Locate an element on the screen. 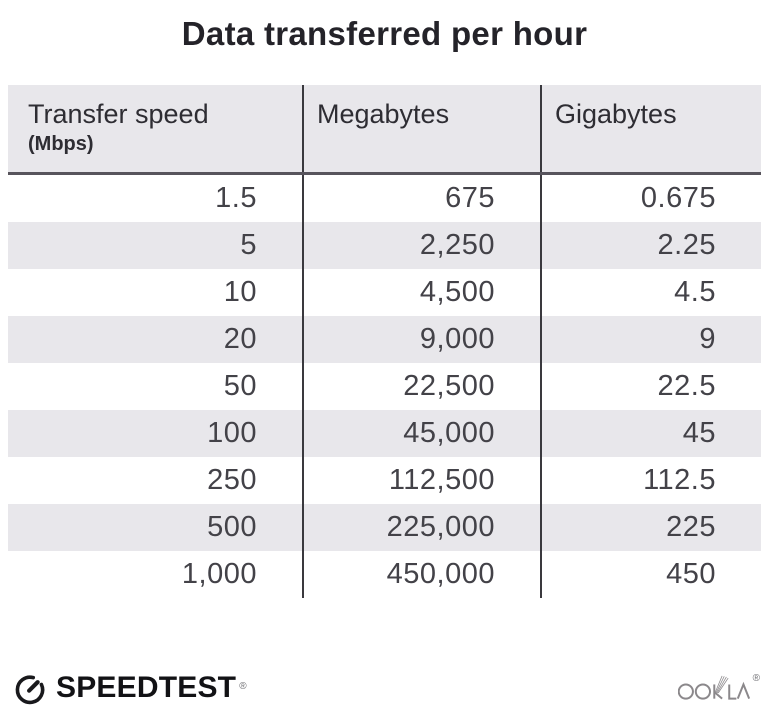 This screenshot has width=769, height=713. cell-speed: 5 is located at coordinates (248, 245).